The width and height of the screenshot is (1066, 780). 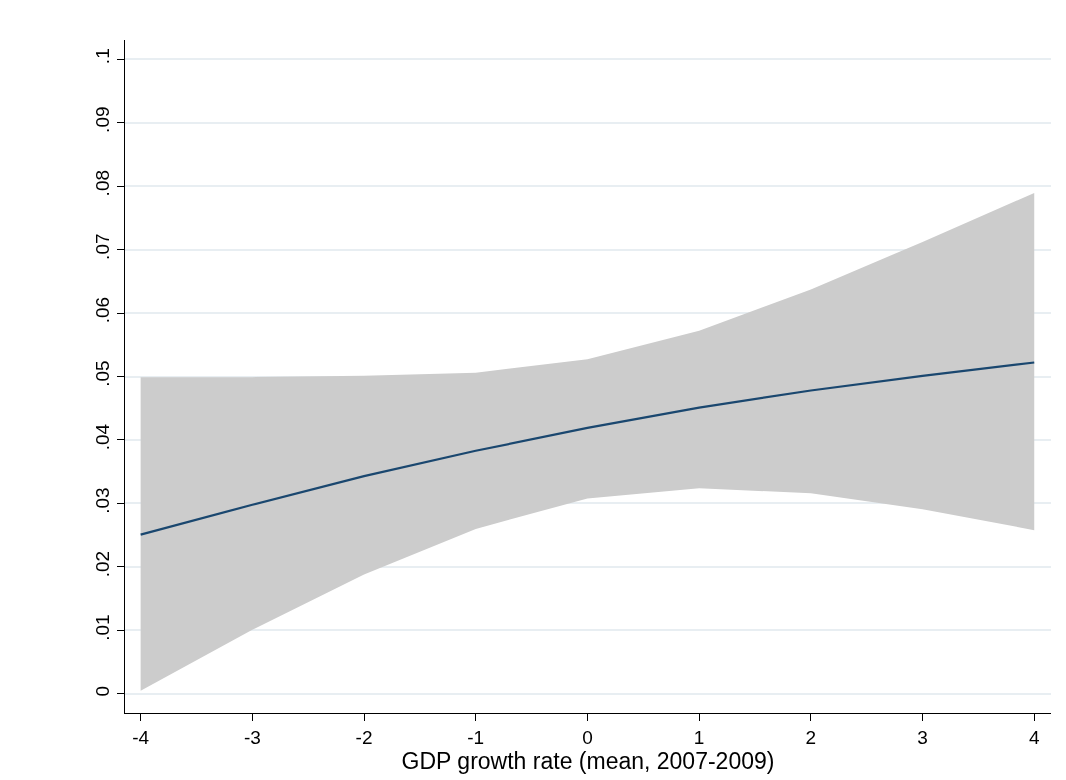 What do you see at coordinates (364, 737) in the screenshot?
I see `x-tick-label: -2` at bounding box center [364, 737].